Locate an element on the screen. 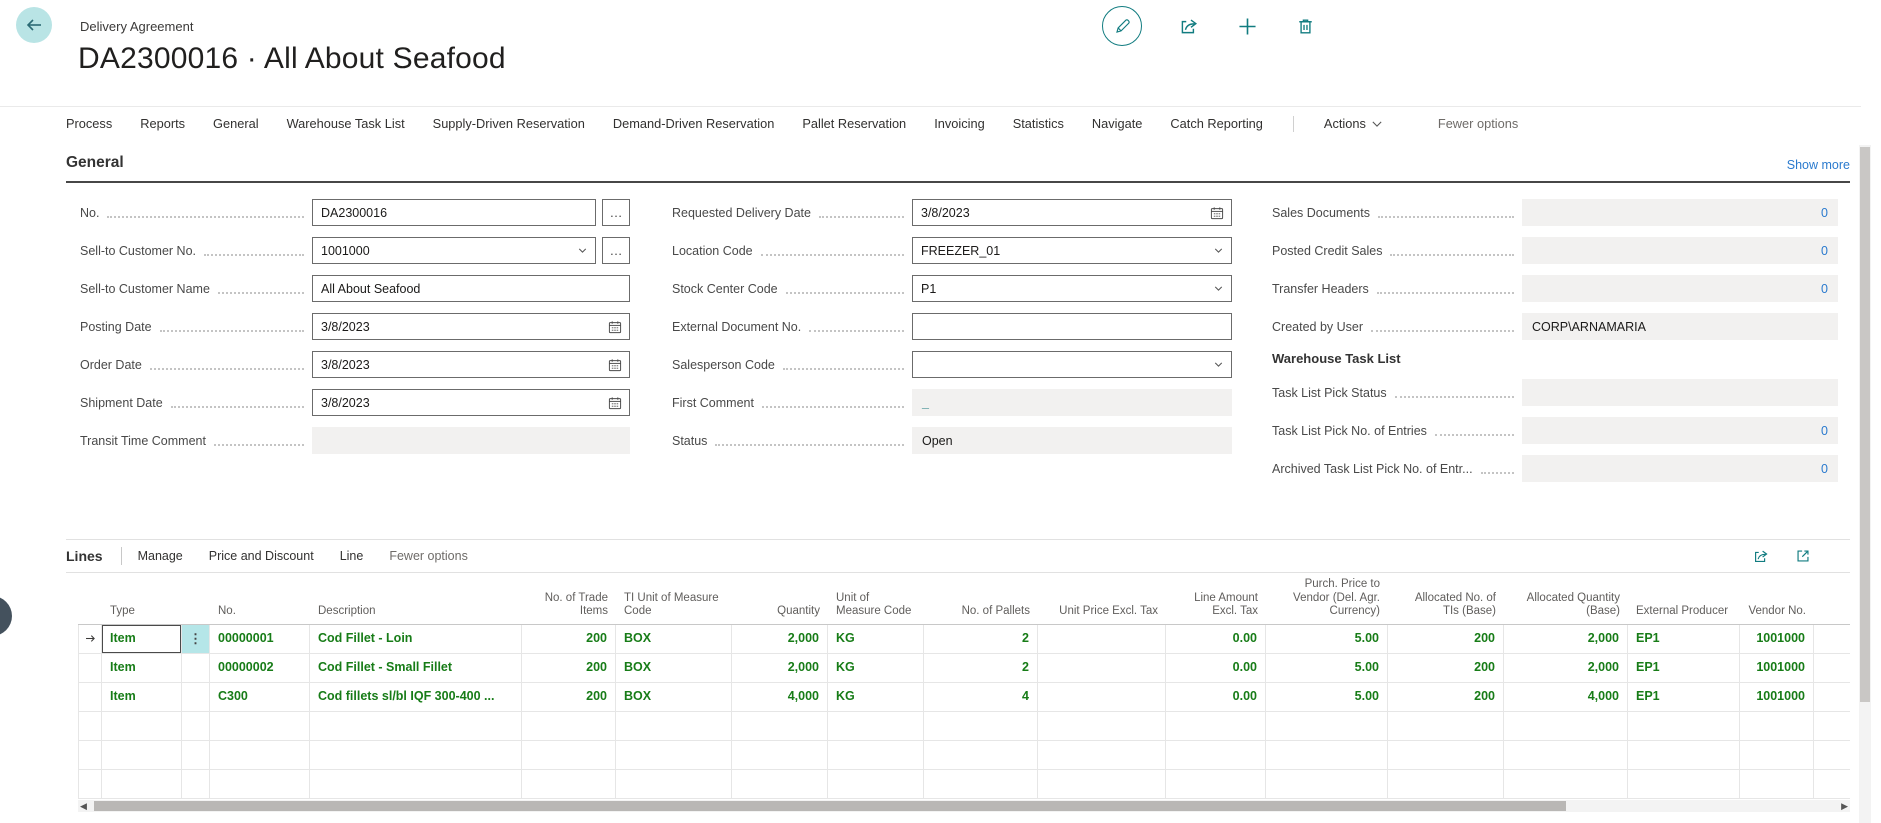 This screenshot has width=1881, height=823. ribbon-item-warehouse-task-list: Warehouse Task List is located at coordinates (345, 123).